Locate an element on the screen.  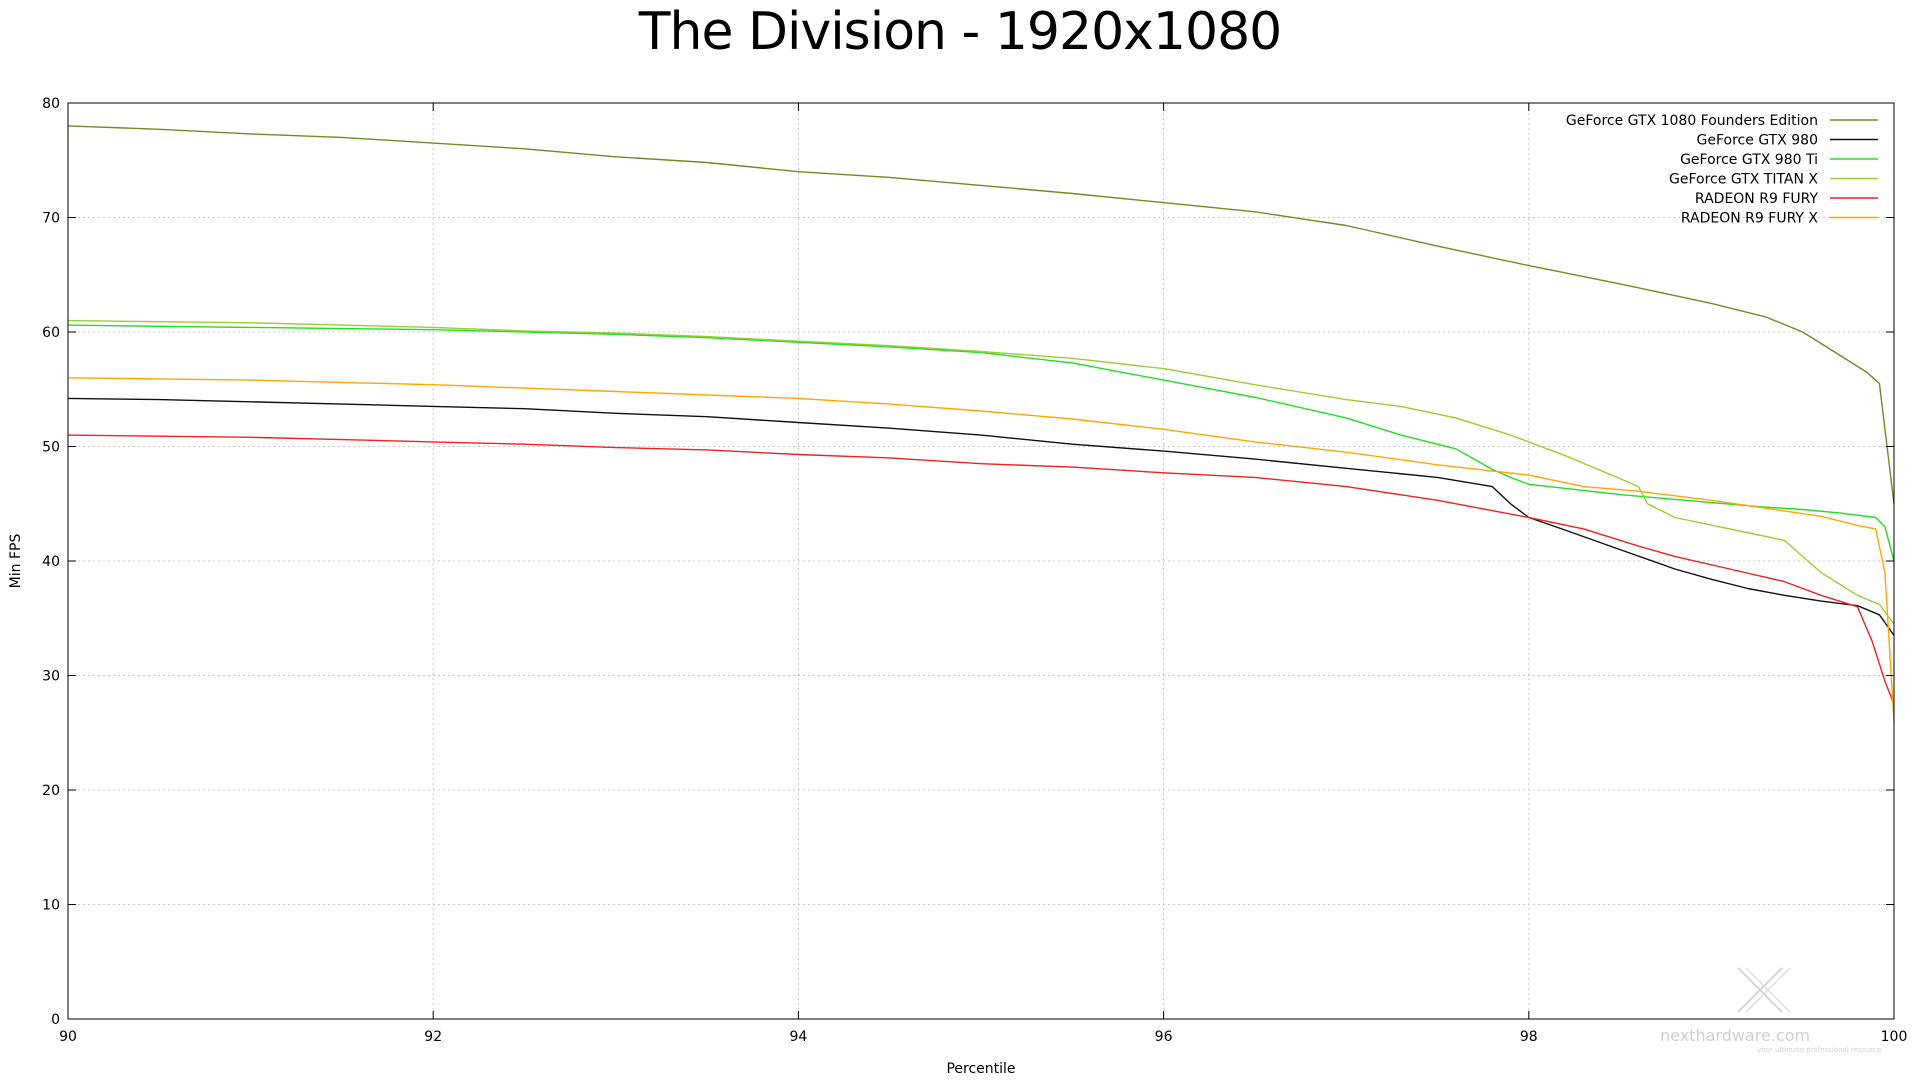
y-tick-label: 0 is located at coordinates (55, 1020).